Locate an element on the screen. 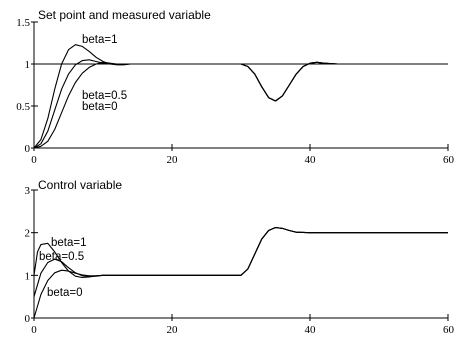 This screenshot has height=338, width=454. bottom-x-tick-label: 20 is located at coordinates (173, 330).